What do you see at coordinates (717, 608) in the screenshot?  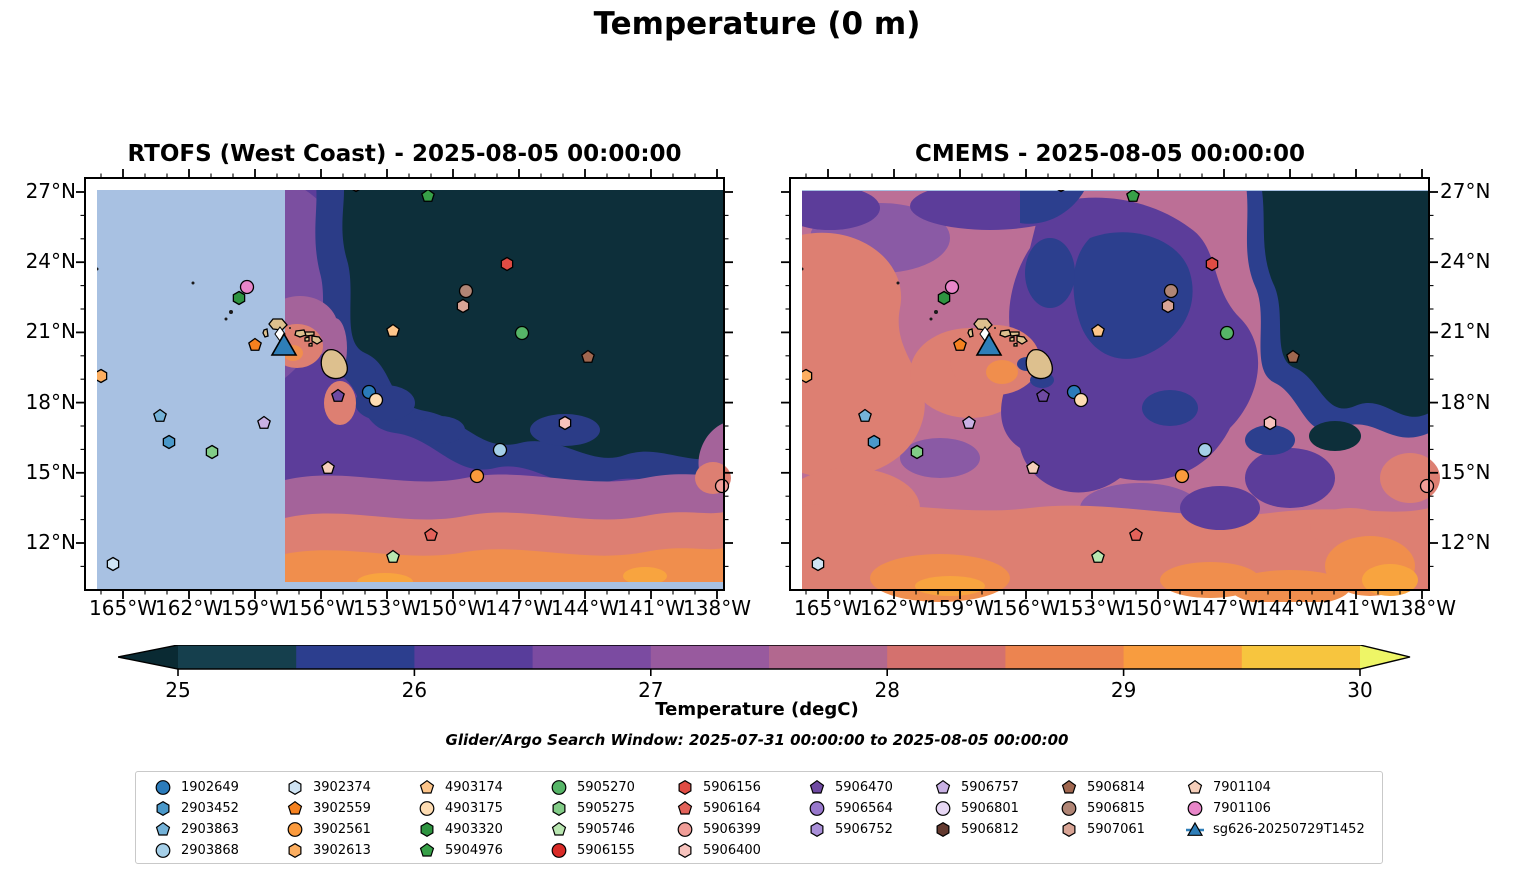 I see `lon-tick-label-rtofs: 138°W` at bounding box center [717, 608].